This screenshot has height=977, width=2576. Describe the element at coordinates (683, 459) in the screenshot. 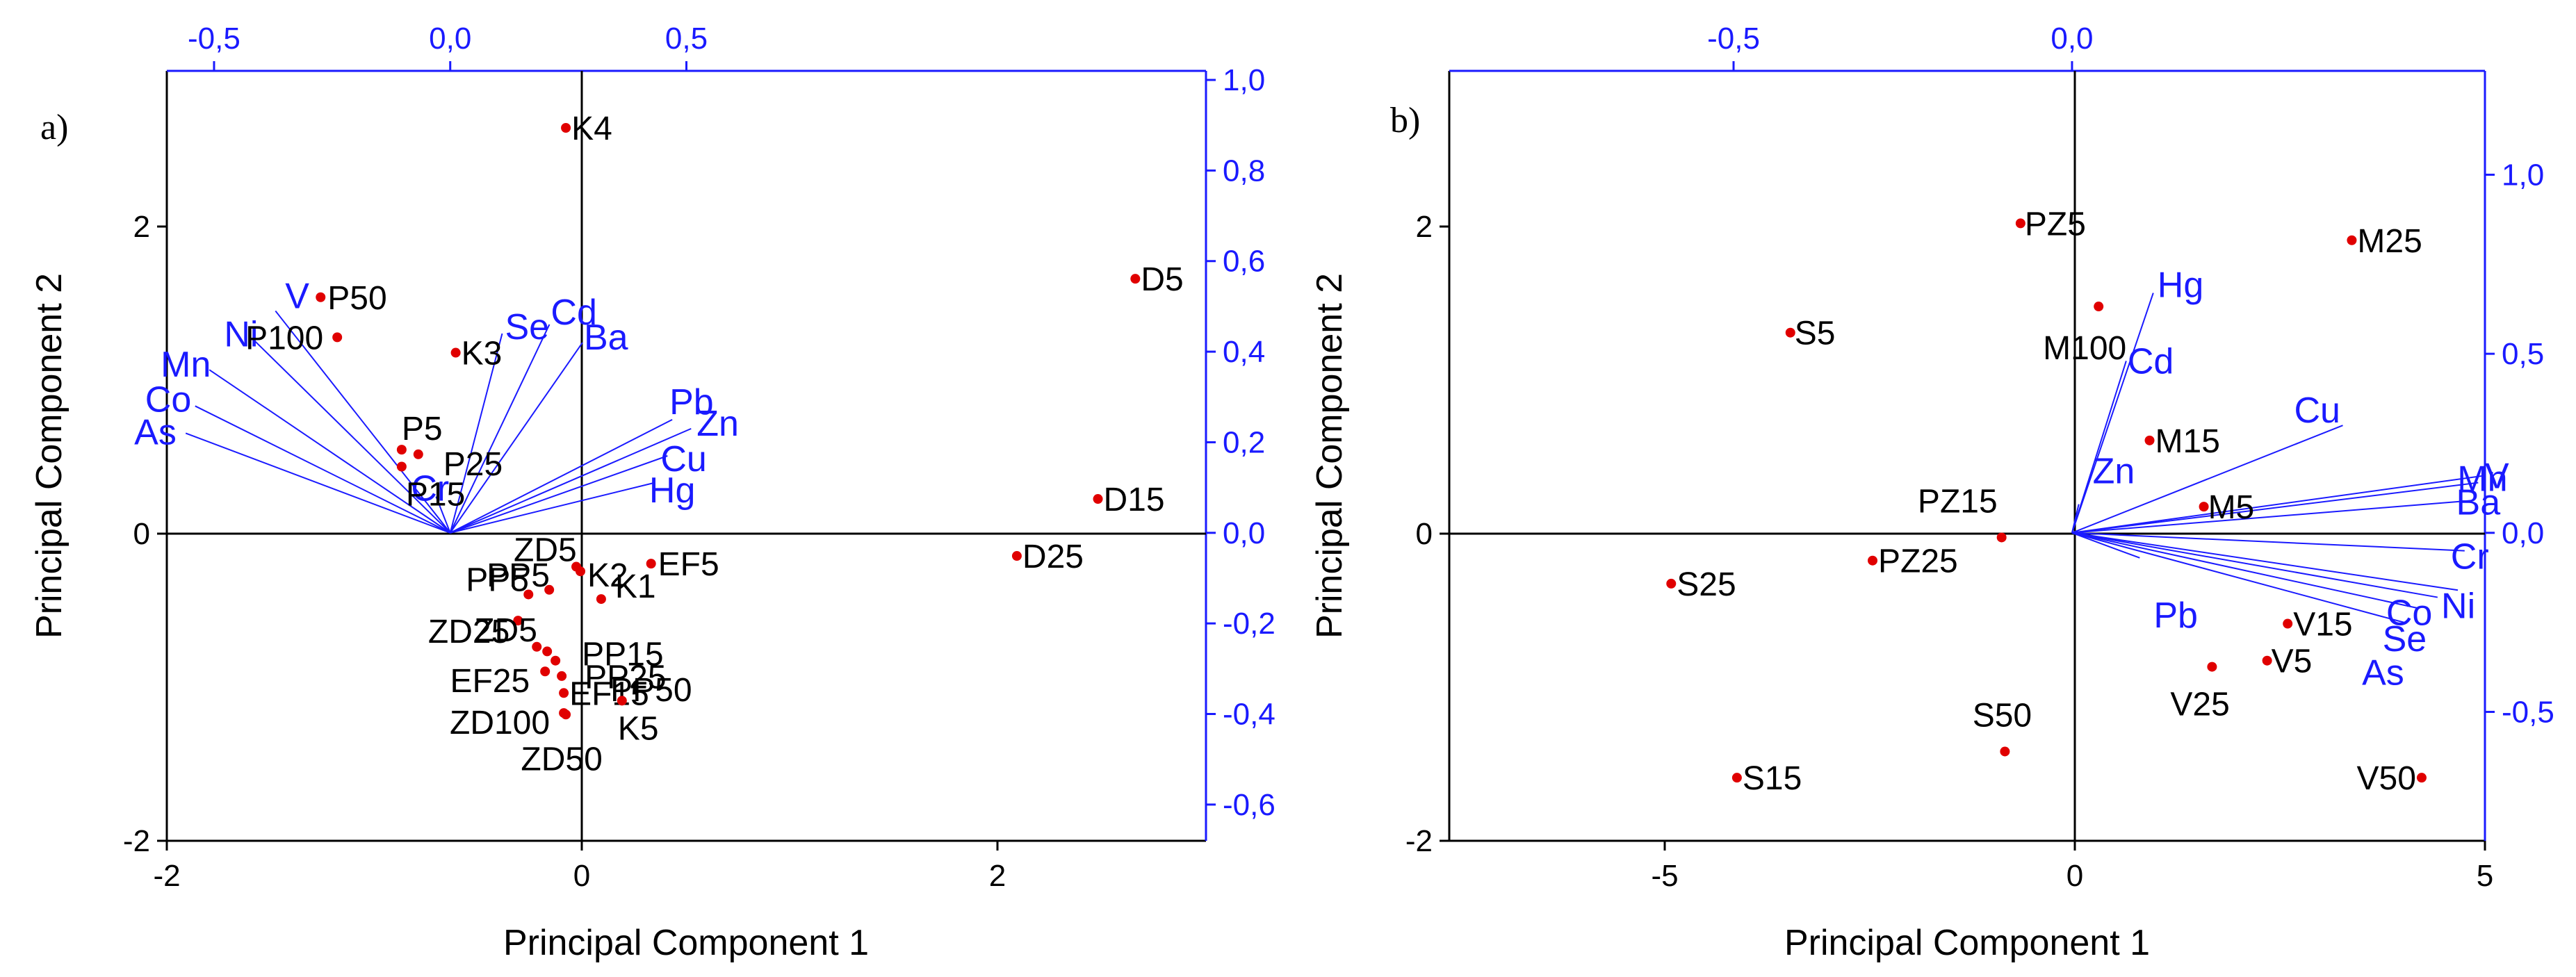

I see `loading-label-cu: Cu` at that location.